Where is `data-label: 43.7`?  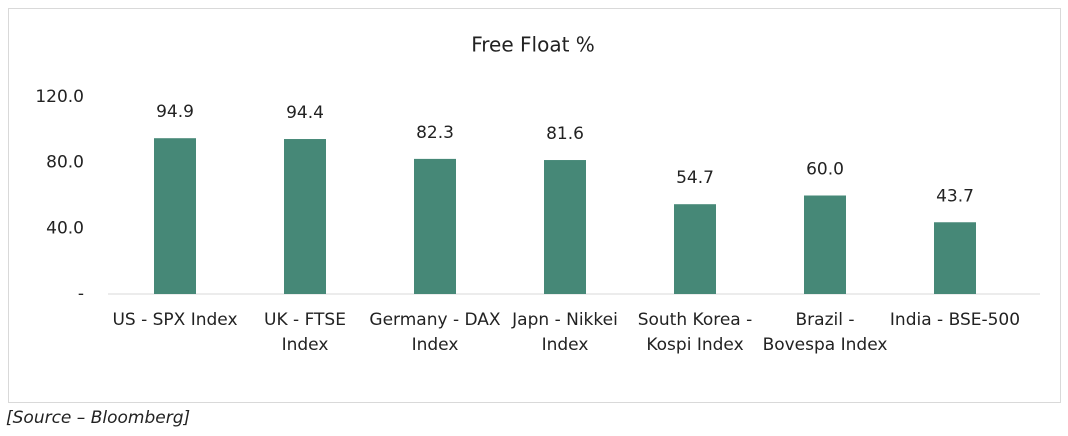
data-label: 43.7 is located at coordinates (955, 196).